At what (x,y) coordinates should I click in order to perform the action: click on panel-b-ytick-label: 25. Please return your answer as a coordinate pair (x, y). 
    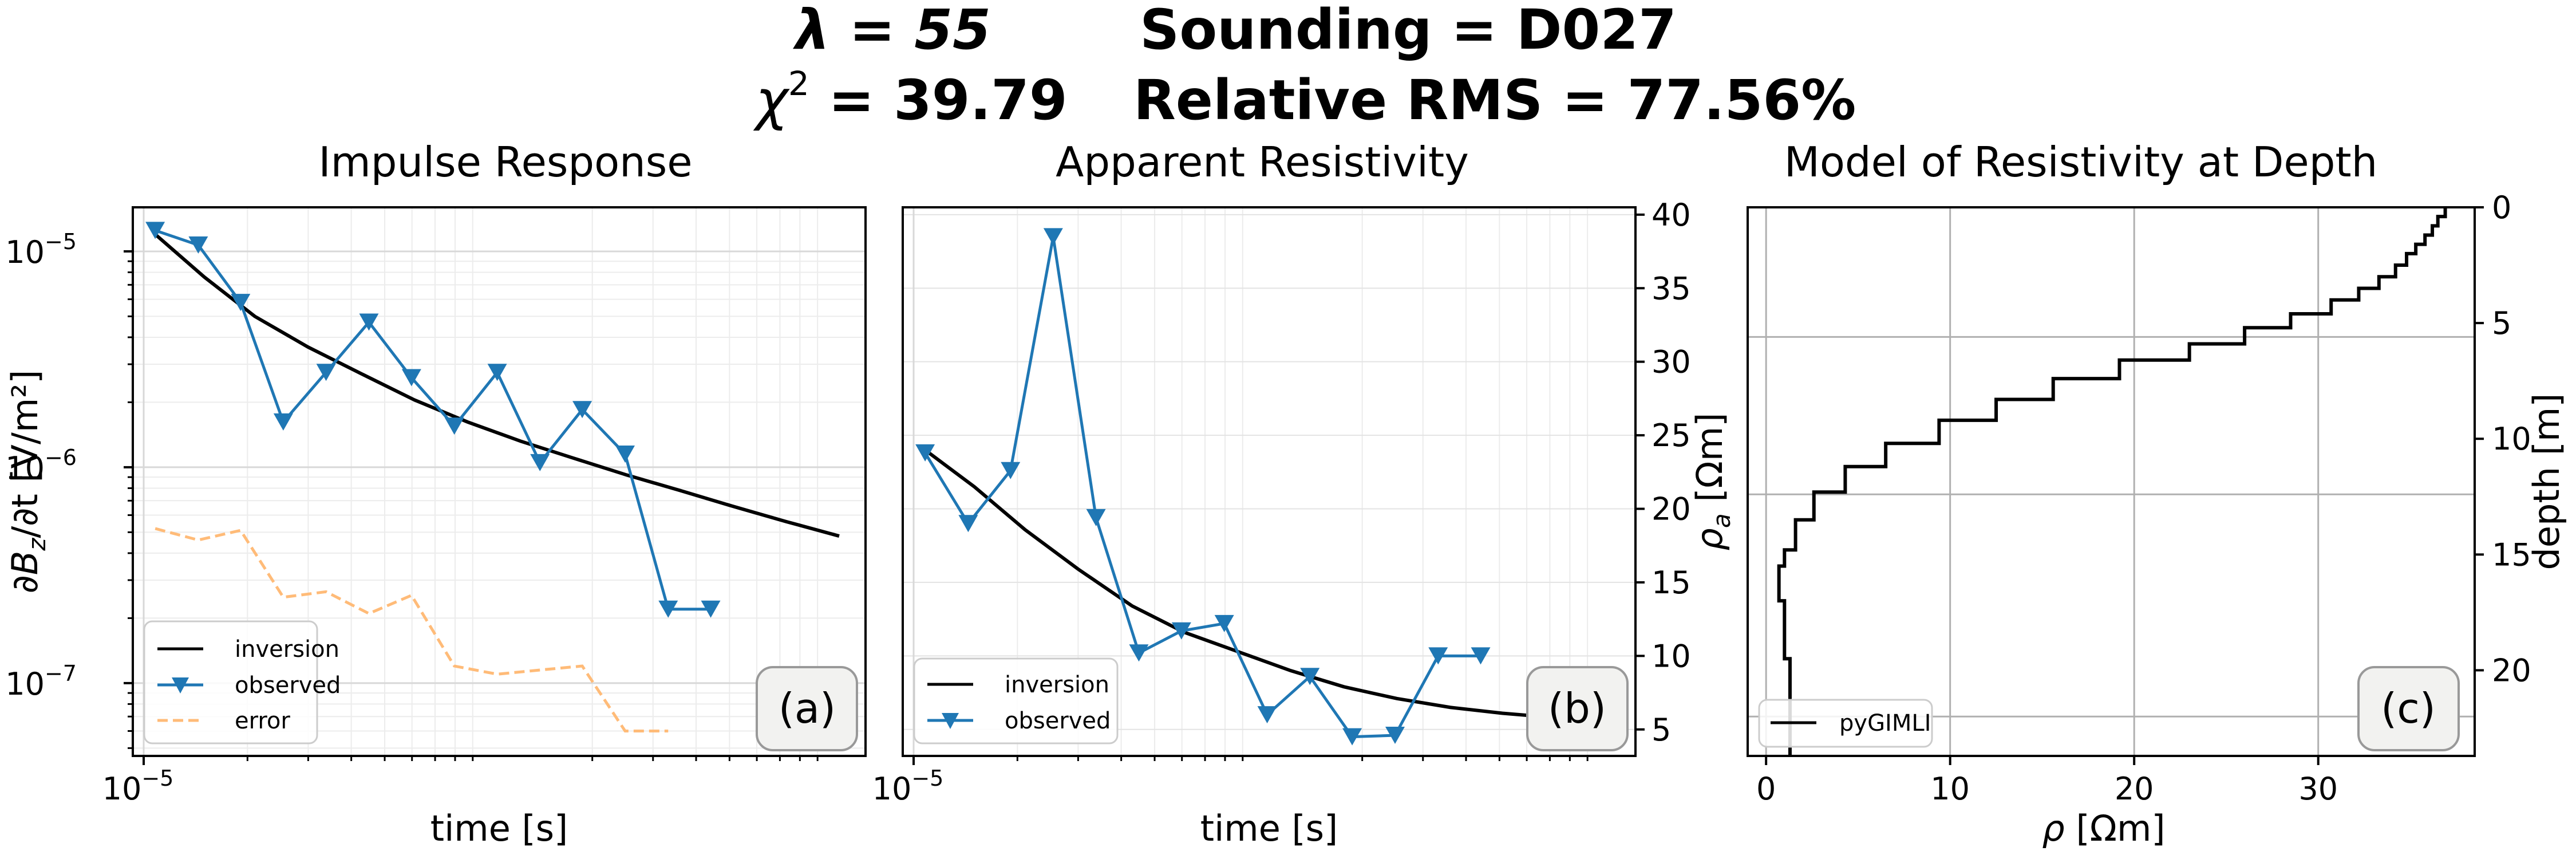
    Looking at the image, I should click on (1671, 435).